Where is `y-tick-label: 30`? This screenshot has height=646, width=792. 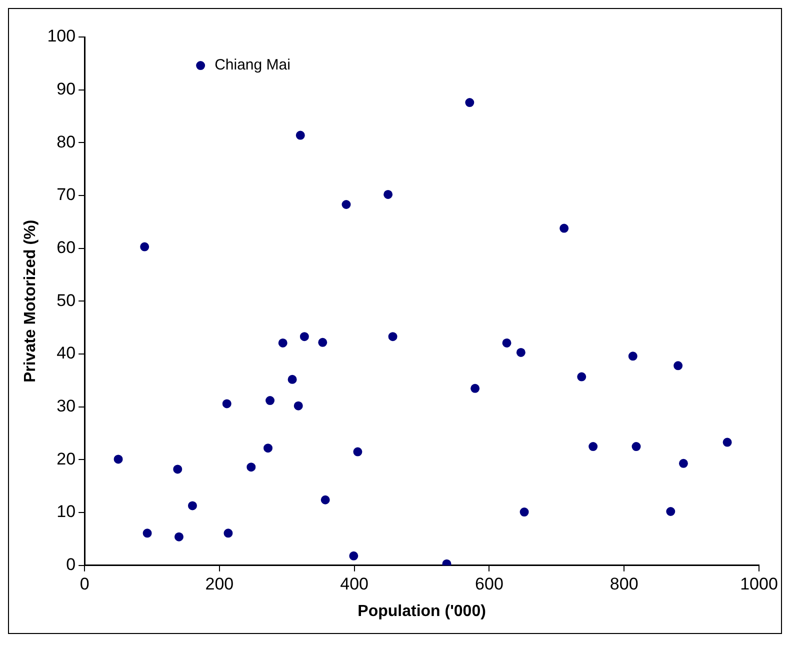 y-tick-label: 30 is located at coordinates (66, 406).